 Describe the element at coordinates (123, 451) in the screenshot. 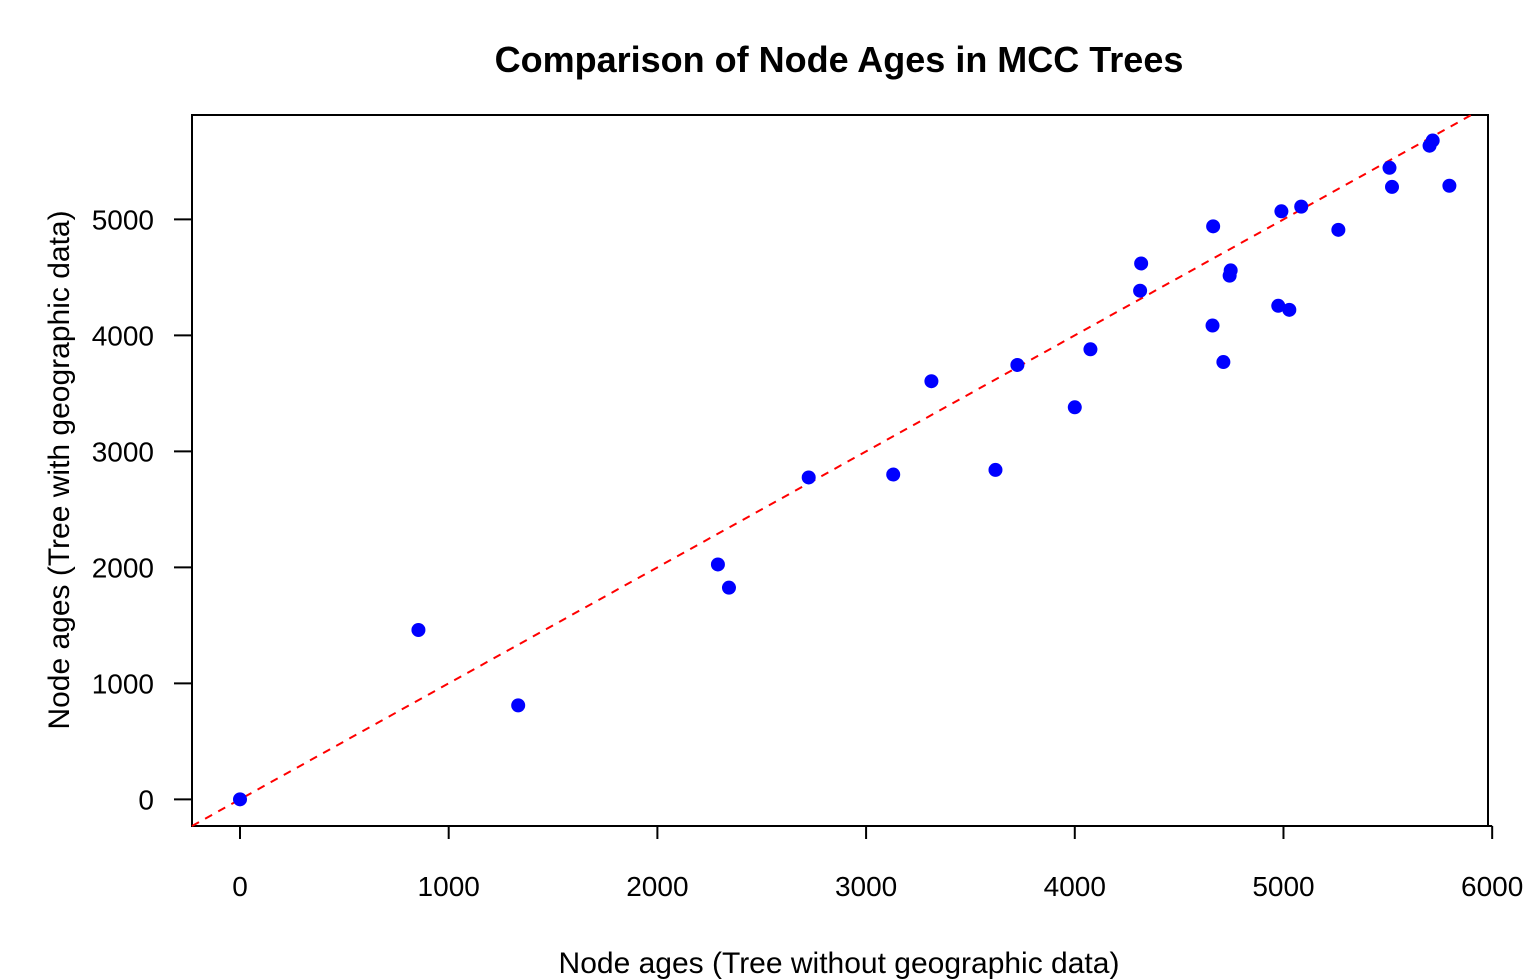

I see `y-tick-label: 3000` at that location.